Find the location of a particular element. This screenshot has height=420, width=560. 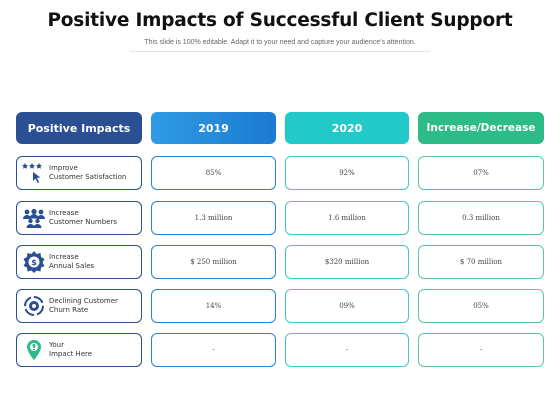

row-label-line2: Impact Here is located at coordinates (71, 354).